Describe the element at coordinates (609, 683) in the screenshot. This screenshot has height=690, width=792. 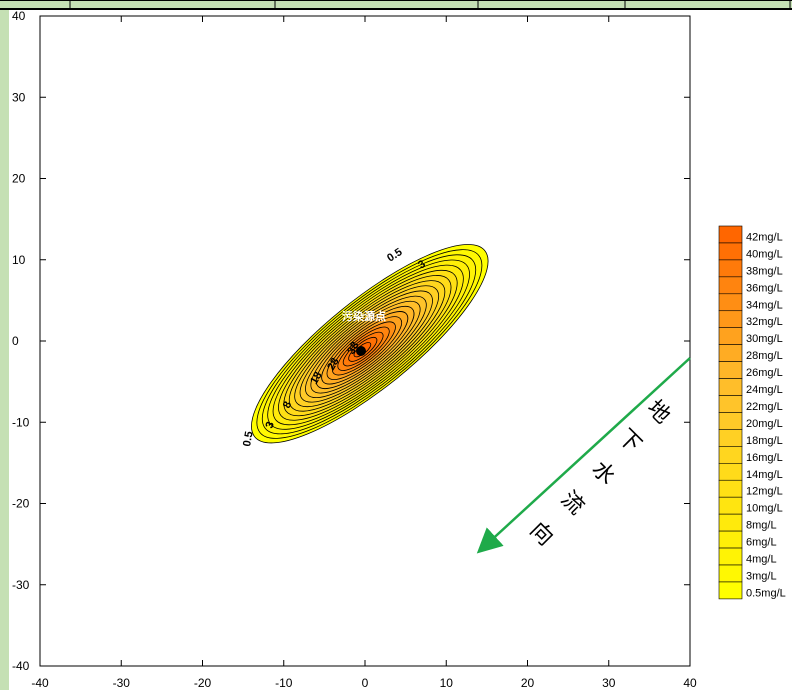
I see `x-tick-label: 30` at that location.